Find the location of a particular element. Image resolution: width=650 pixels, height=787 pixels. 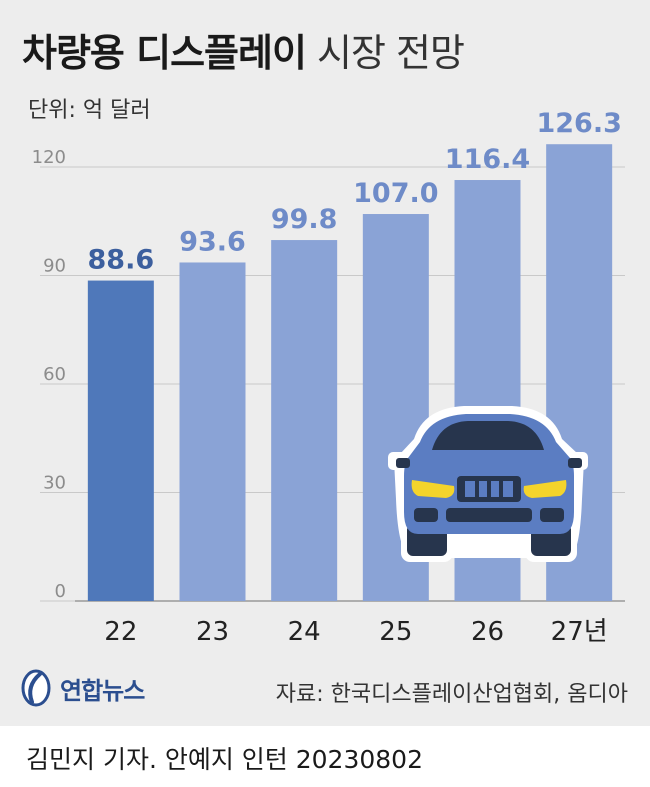

y-tick-labels: 0 30 60 90 120 is located at coordinates (49, 374).